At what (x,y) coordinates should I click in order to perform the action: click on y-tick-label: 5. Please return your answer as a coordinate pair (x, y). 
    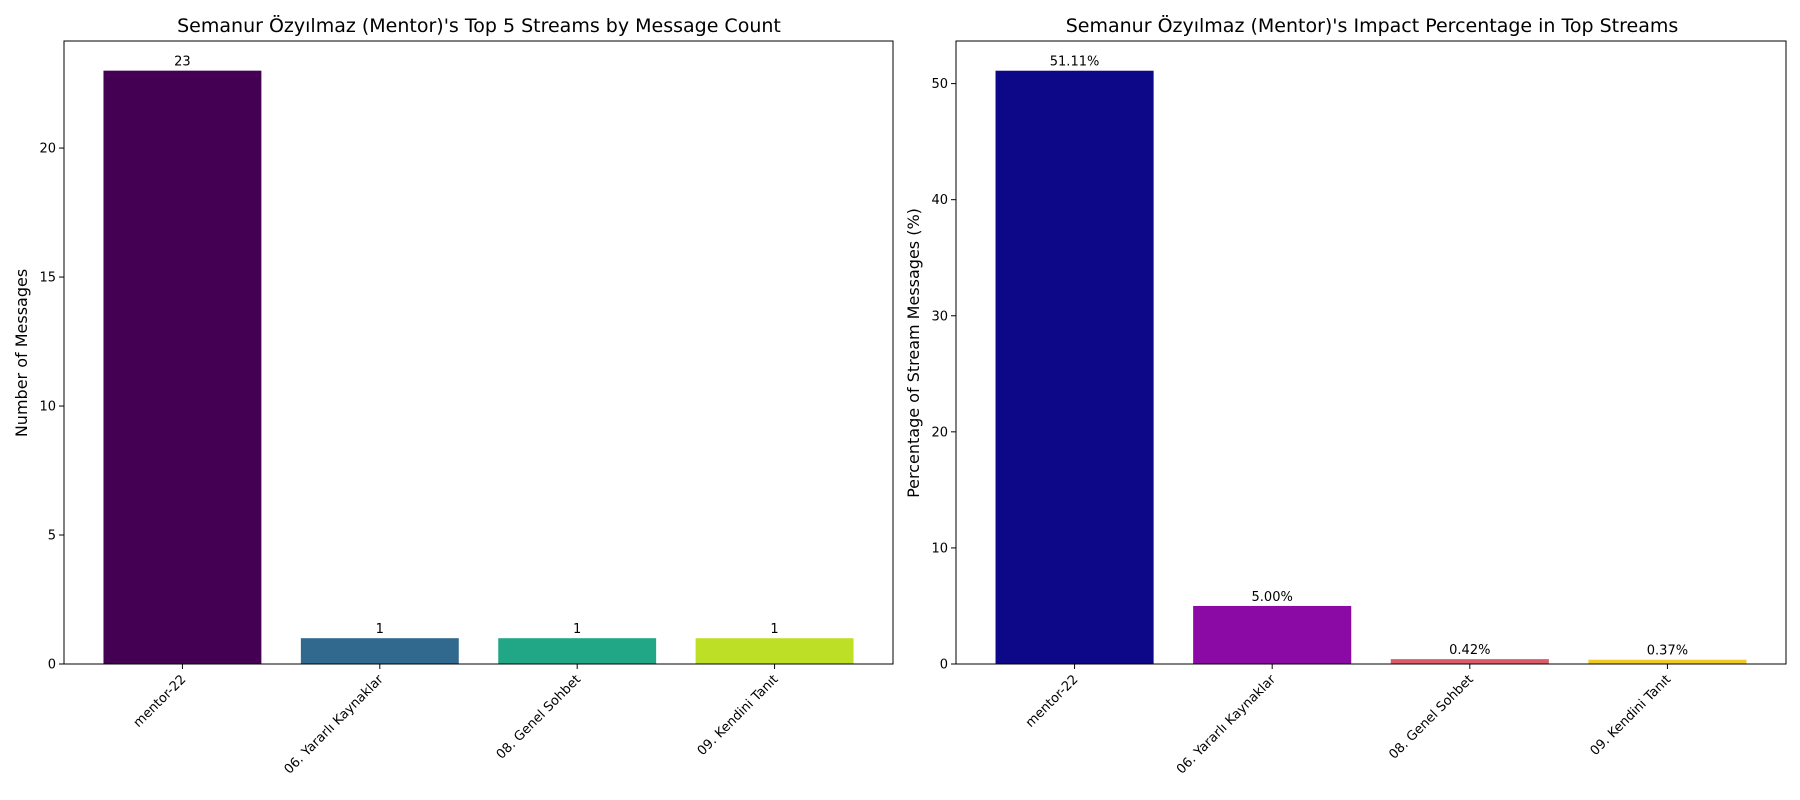
    Looking at the image, I should click on (52, 536).